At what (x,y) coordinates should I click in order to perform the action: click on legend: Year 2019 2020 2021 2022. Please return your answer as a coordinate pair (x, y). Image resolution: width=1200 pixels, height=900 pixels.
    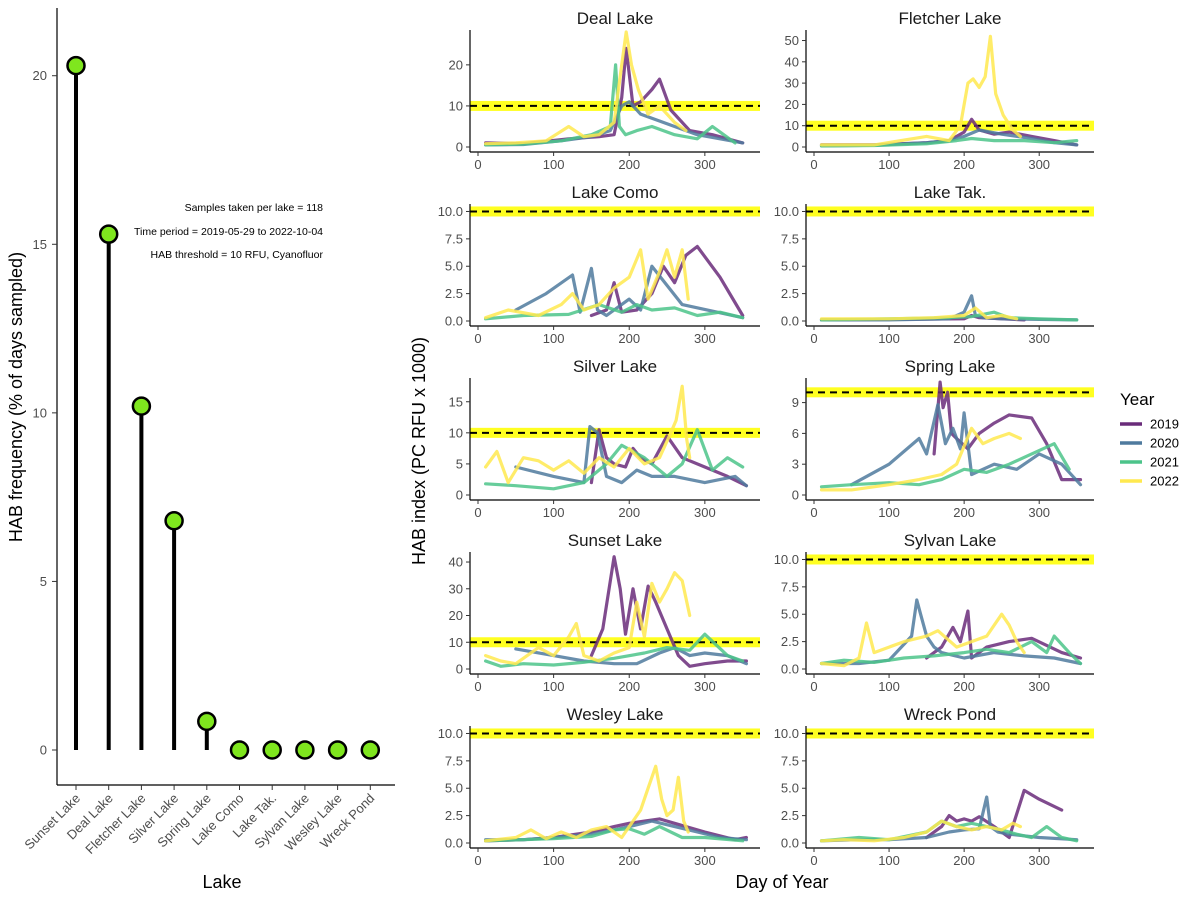
    Looking at the image, I should click on (1149, 439).